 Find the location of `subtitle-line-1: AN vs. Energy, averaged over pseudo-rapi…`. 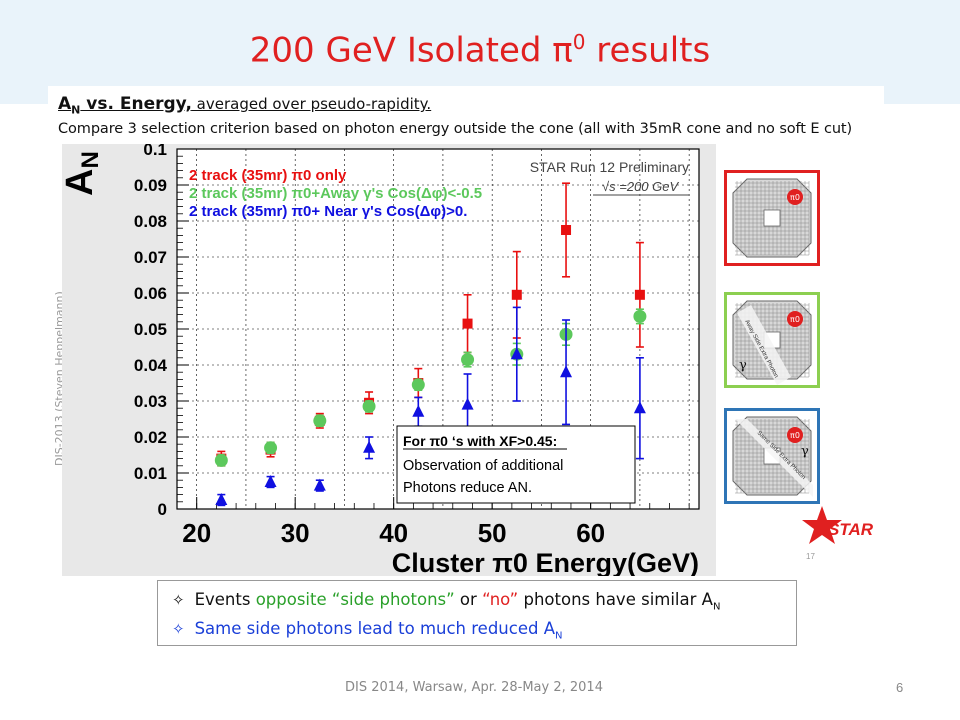

subtitle-line-1: AN vs. Energy, averaged over pseudo-rapi… is located at coordinates (245, 105).